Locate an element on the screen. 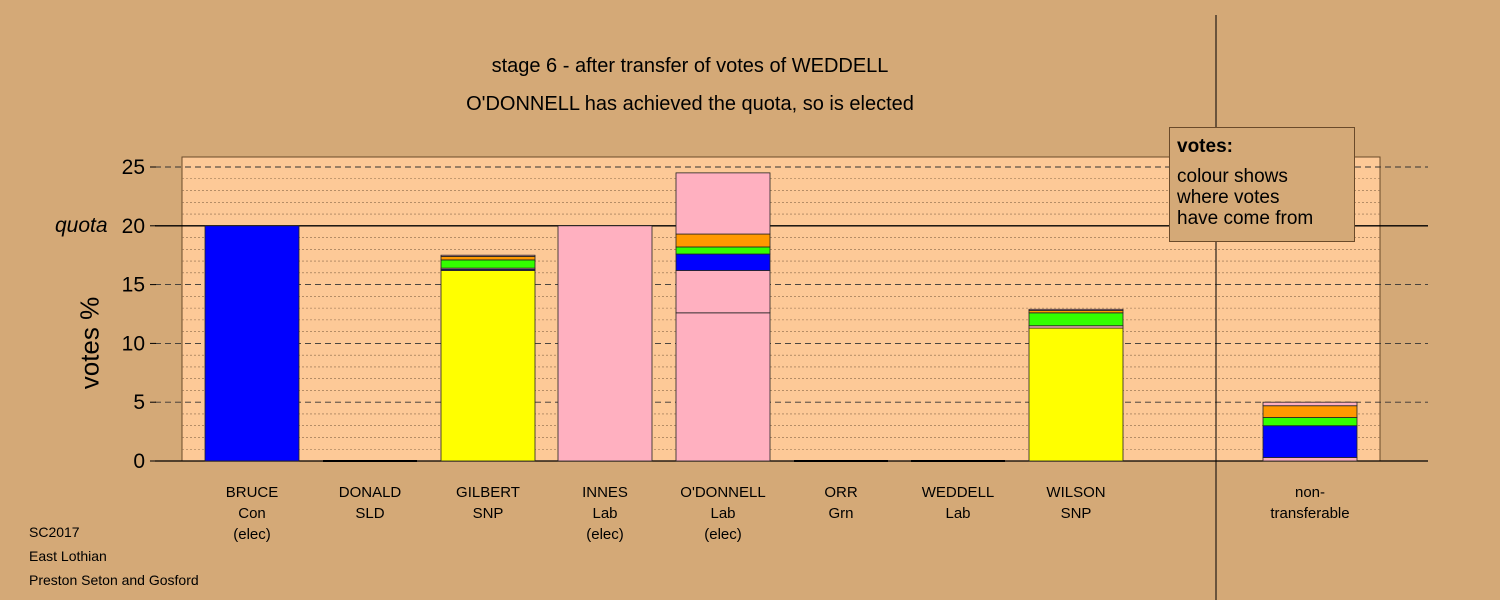 The width and height of the screenshot is (1500, 600). y-tick-label: 5 is located at coordinates (139, 402).